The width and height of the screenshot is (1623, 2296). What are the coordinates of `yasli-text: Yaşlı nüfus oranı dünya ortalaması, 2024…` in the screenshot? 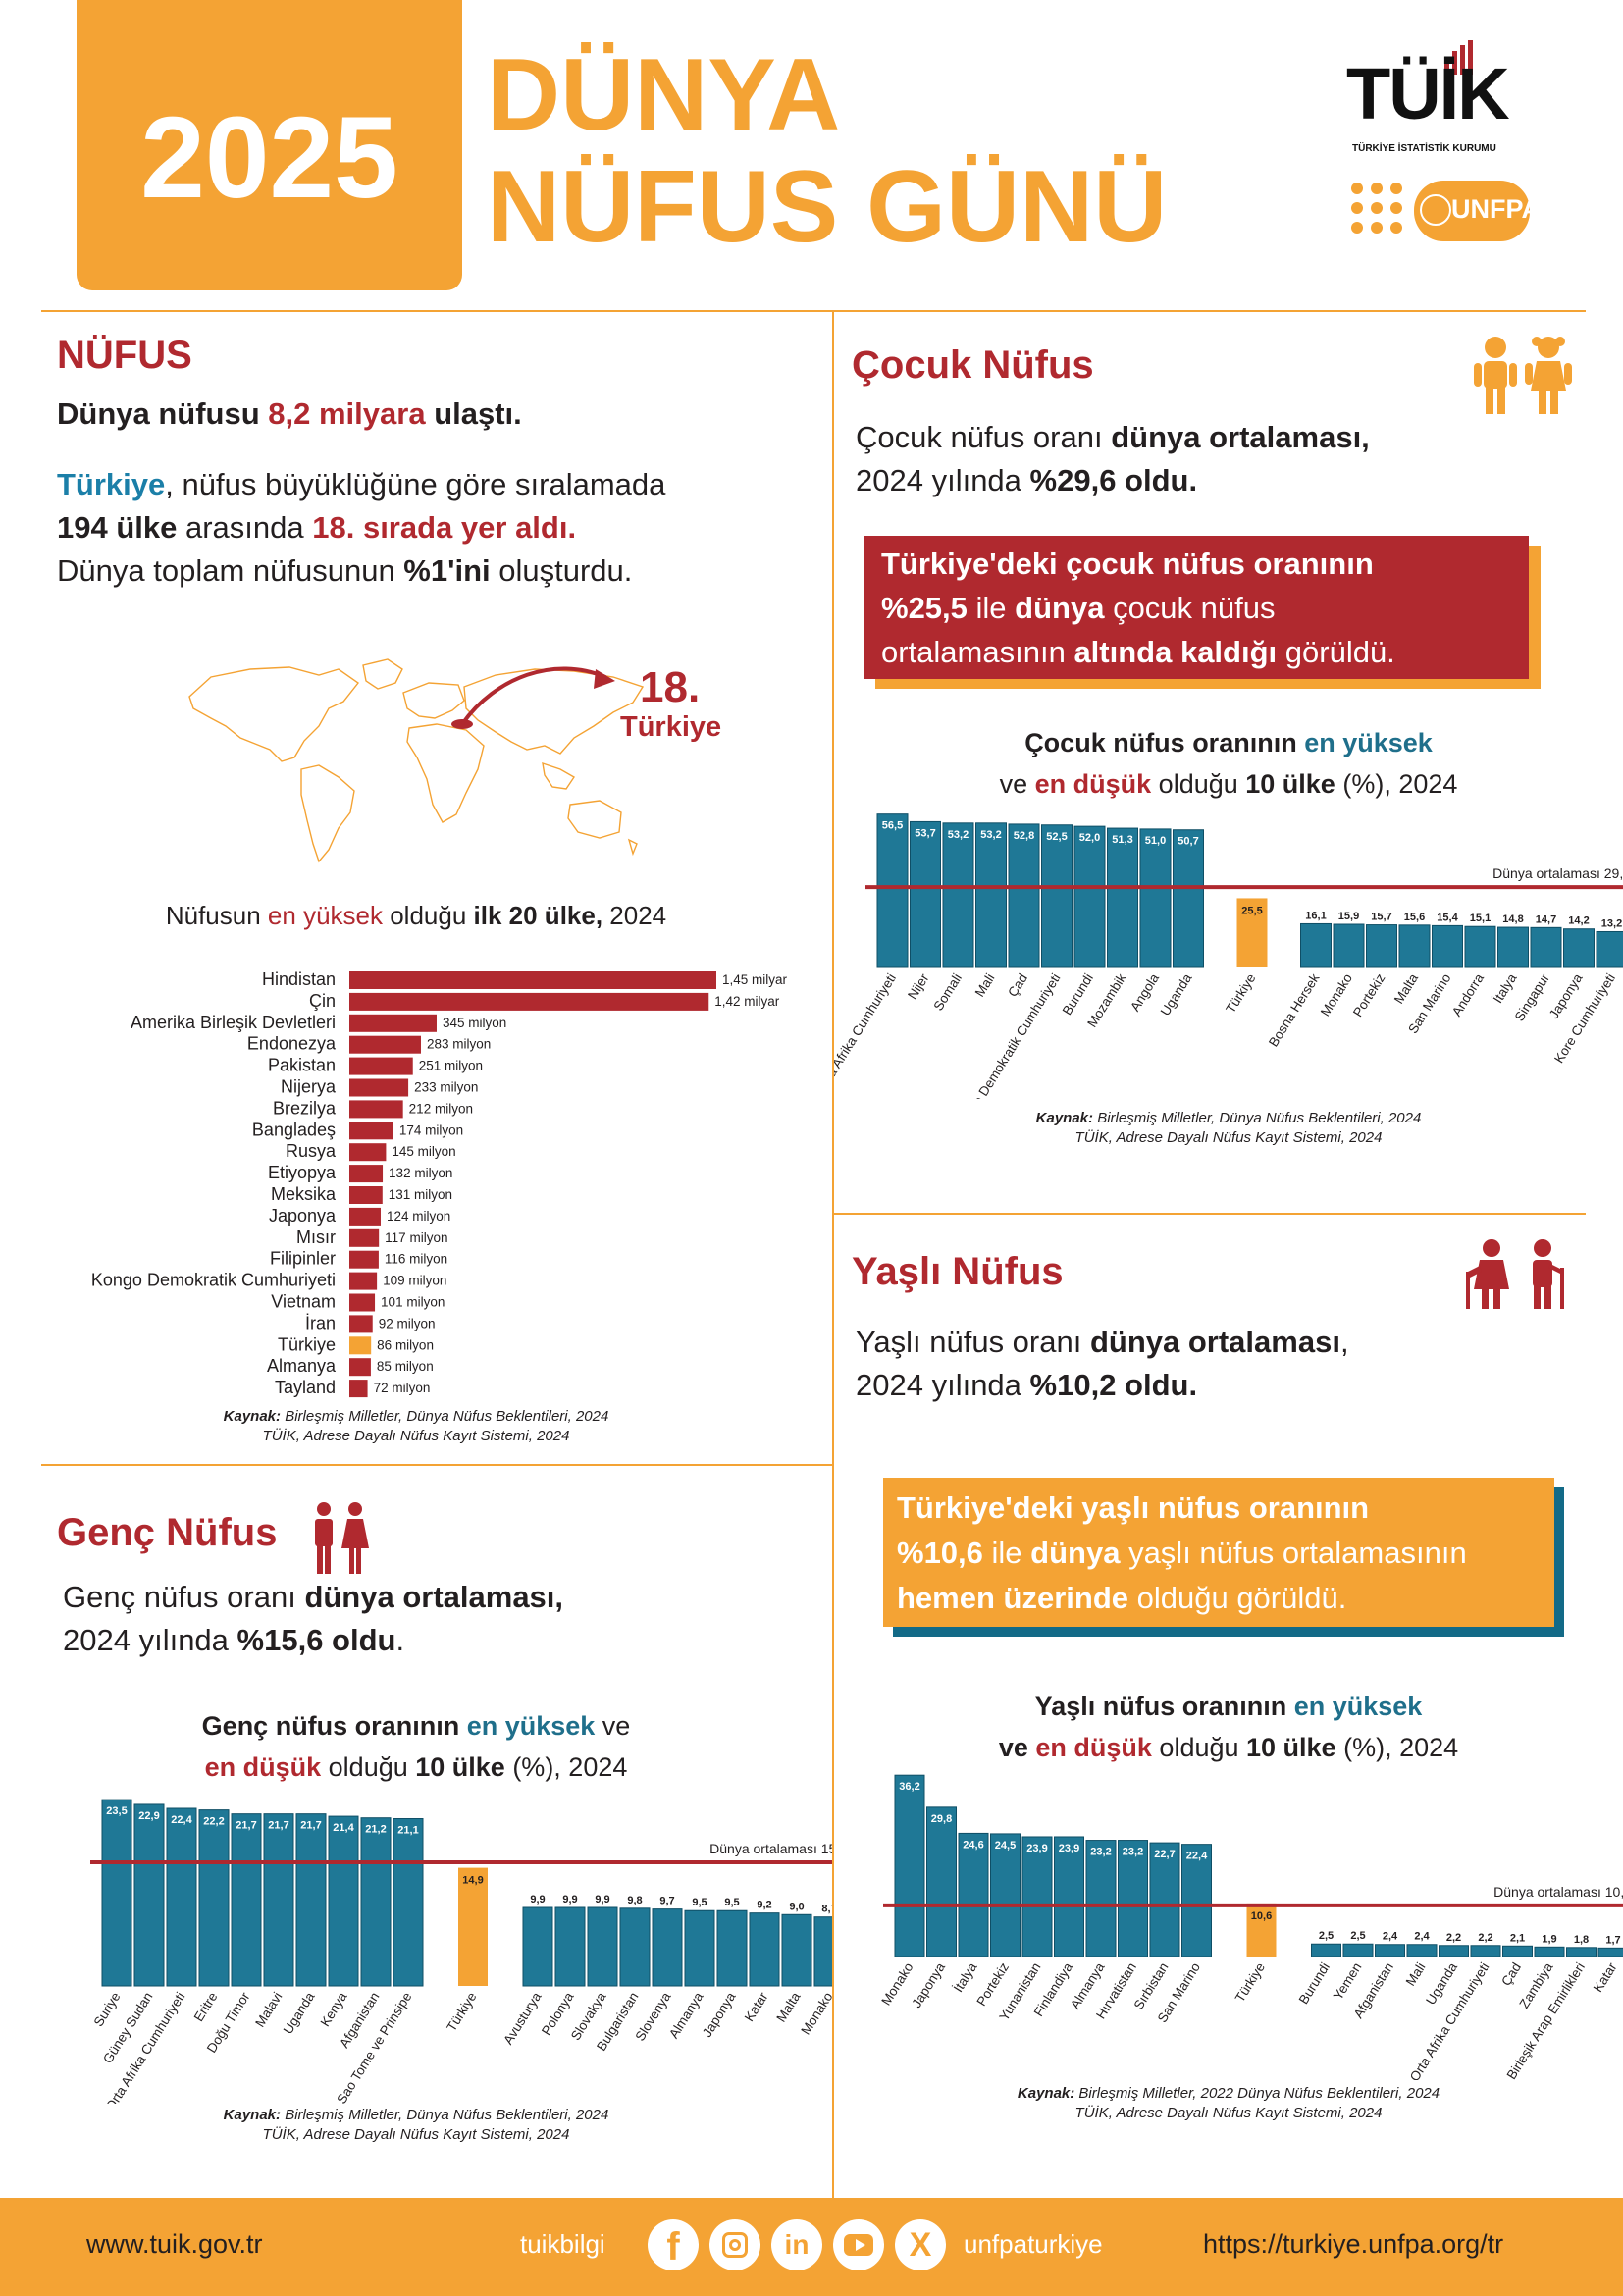 It's located at (1102, 1363).